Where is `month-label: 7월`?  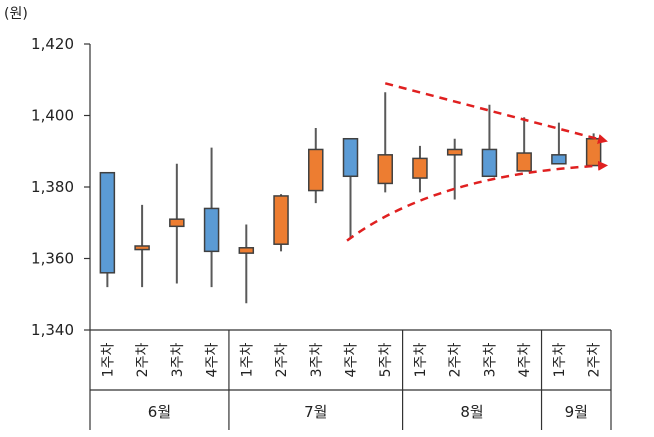 month-label: 7월 is located at coordinates (315, 412).